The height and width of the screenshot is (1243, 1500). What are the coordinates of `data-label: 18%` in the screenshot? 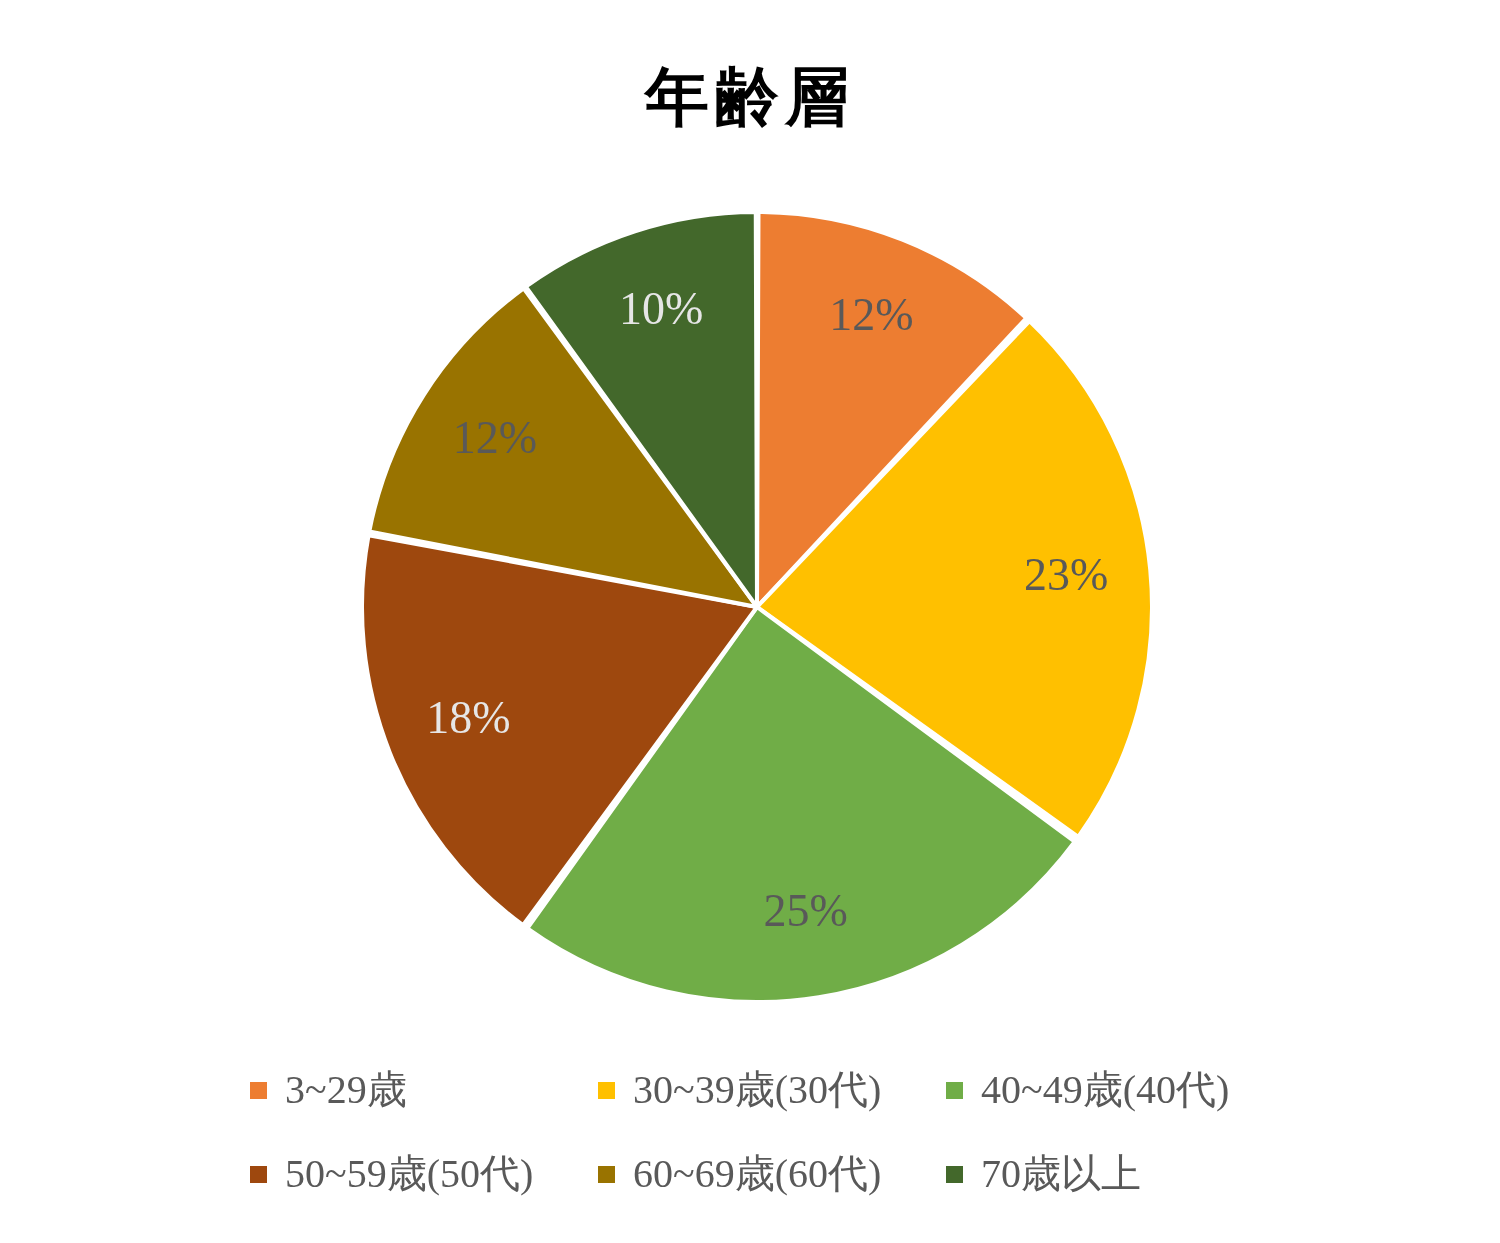 It's located at (468, 718).